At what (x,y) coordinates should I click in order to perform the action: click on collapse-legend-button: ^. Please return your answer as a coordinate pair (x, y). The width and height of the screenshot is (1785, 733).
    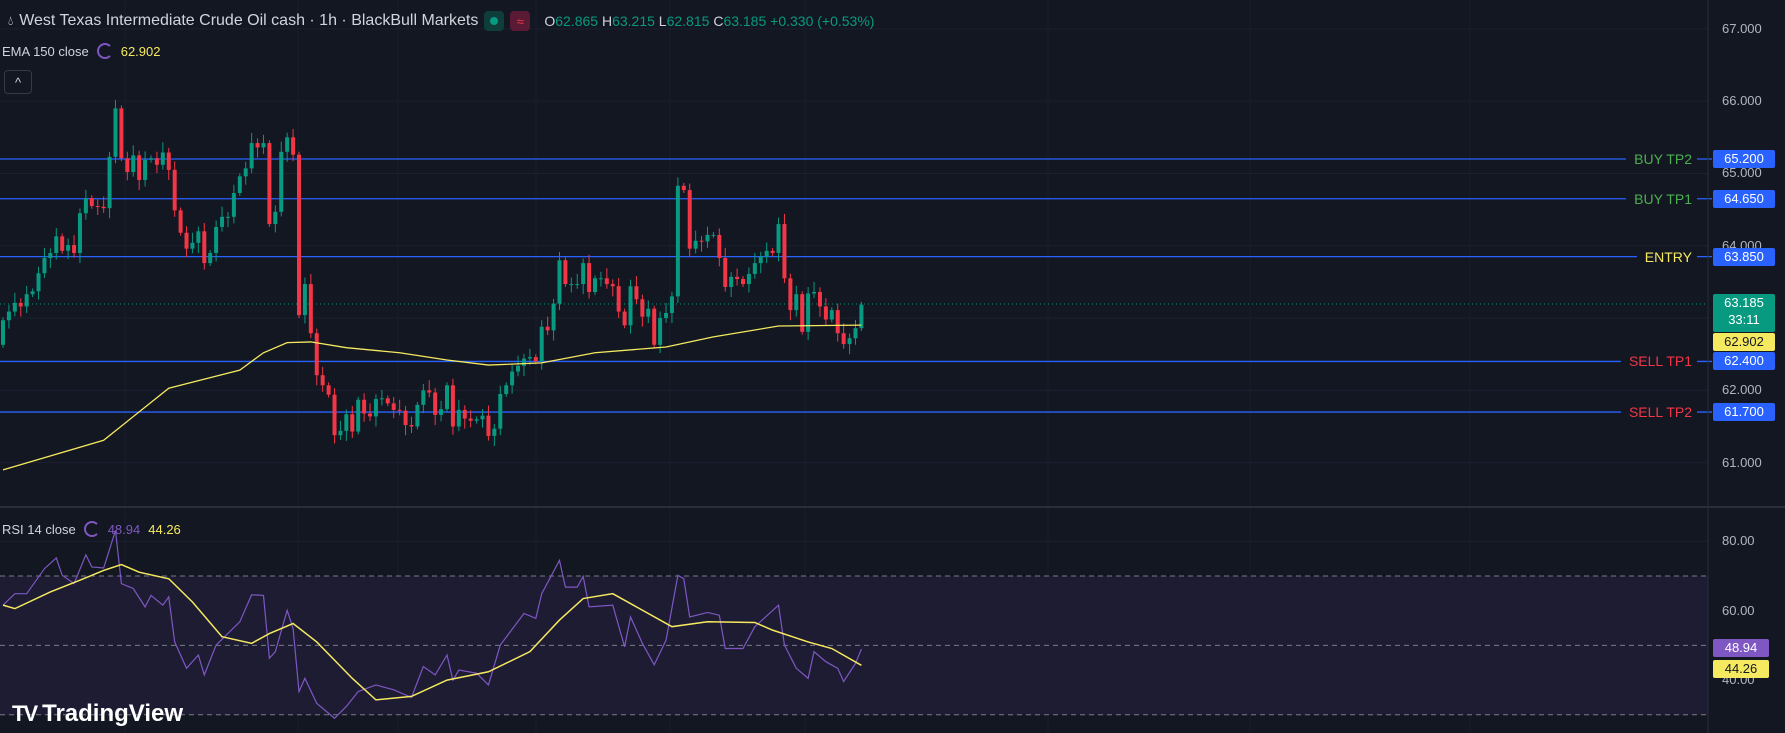
    Looking at the image, I should click on (18, 82).